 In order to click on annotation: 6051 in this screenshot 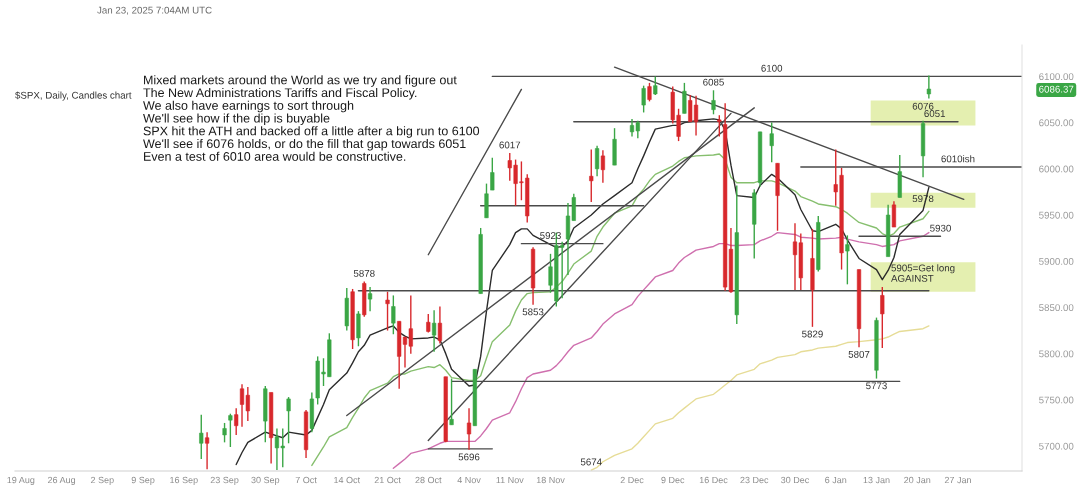, I will do `click(935, 113)`.